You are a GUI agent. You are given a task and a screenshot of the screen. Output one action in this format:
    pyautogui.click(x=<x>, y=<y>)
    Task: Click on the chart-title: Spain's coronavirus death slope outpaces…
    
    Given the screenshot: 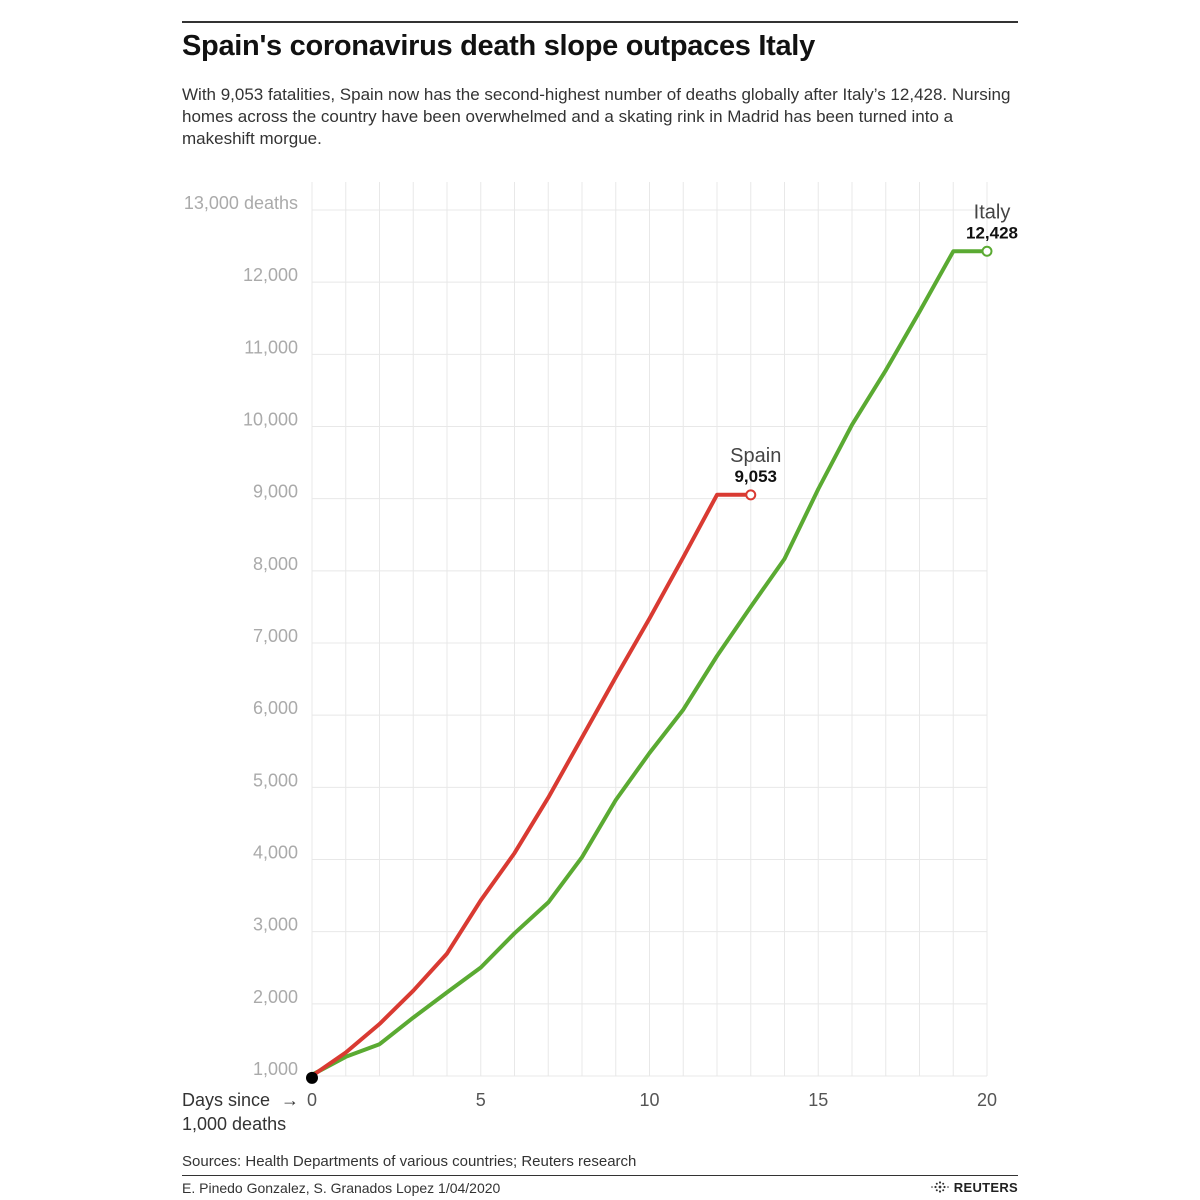 What is the action you would take?
    pyautogui.click(x=498, y=46)
    